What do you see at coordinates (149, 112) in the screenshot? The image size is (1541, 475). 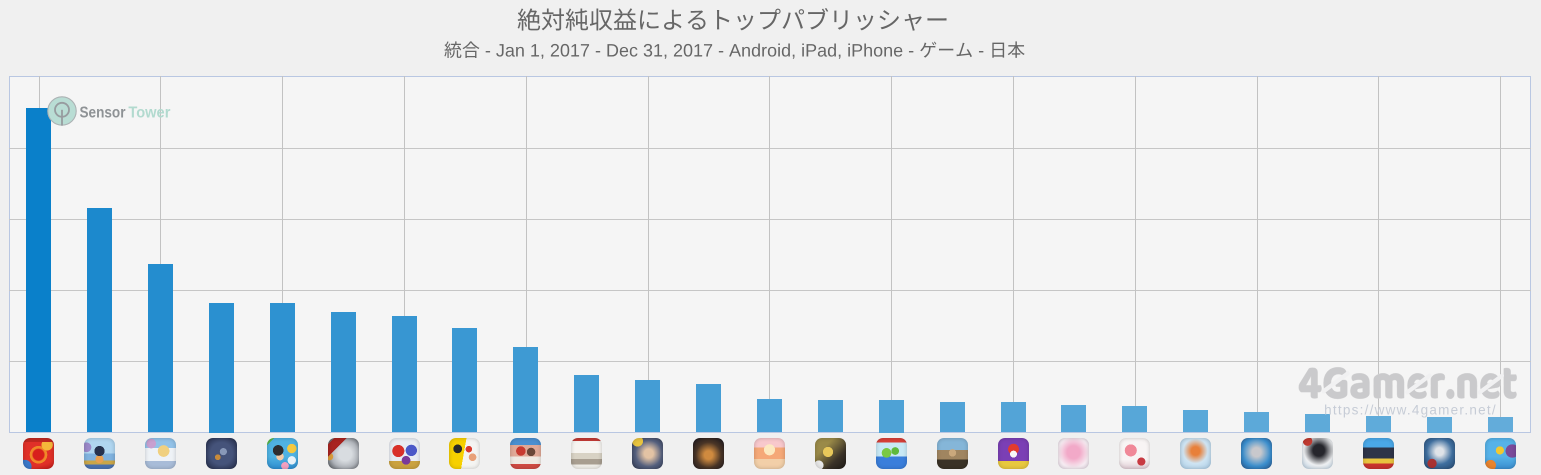 I see `svg-text: Tower` at bounding box center [149, 112].